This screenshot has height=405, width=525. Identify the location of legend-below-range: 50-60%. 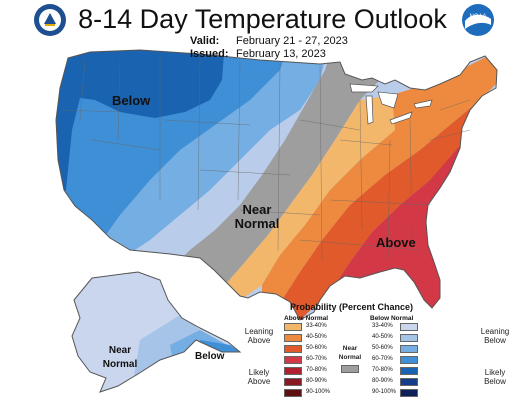
(382, 348).